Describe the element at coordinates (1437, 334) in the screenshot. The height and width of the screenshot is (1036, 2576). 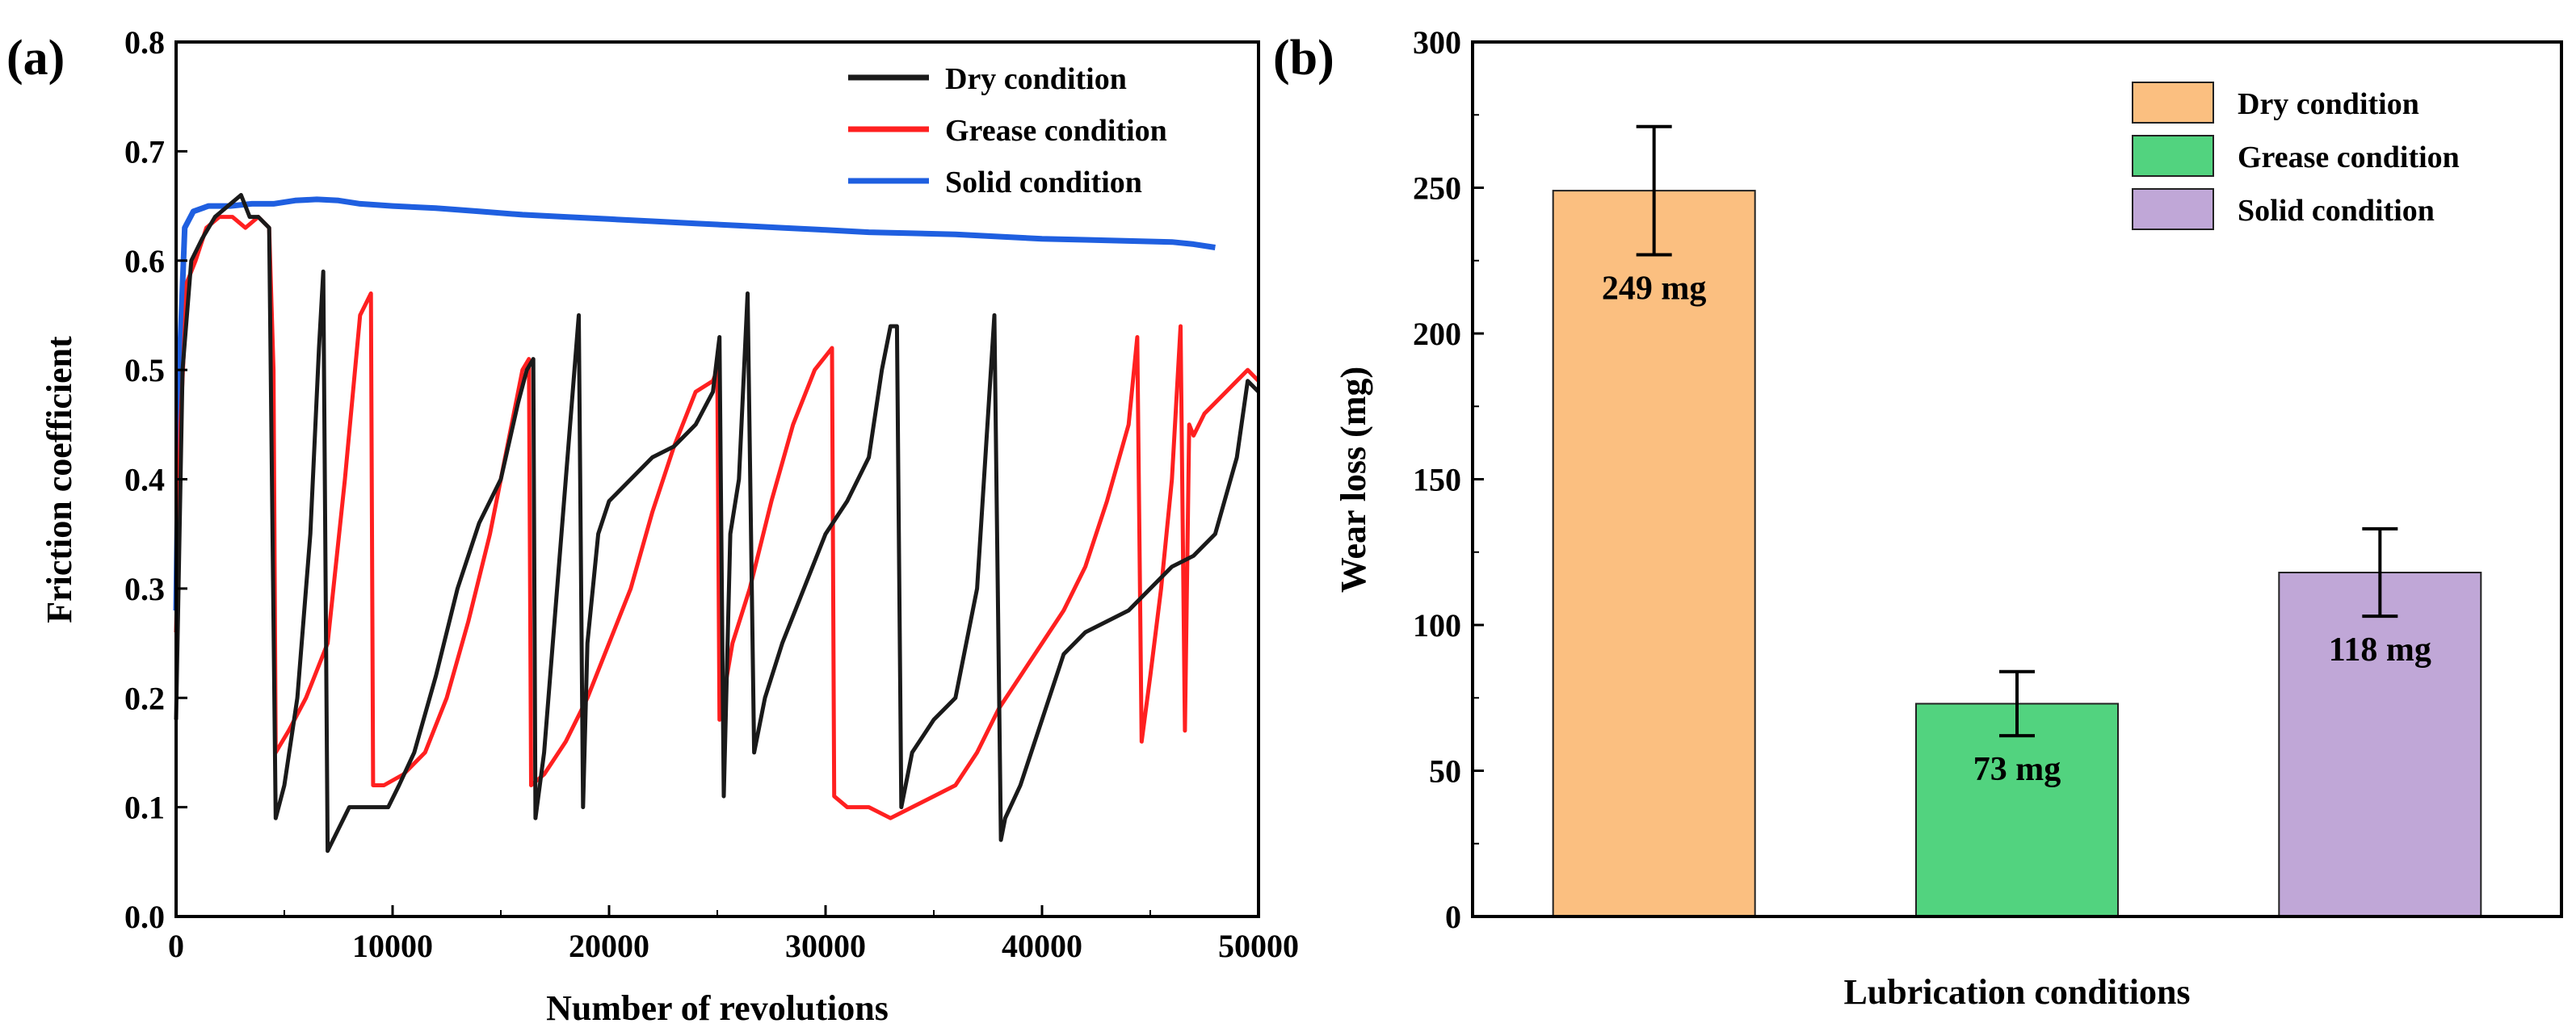
I see `y-tick-label: 200` at that location.